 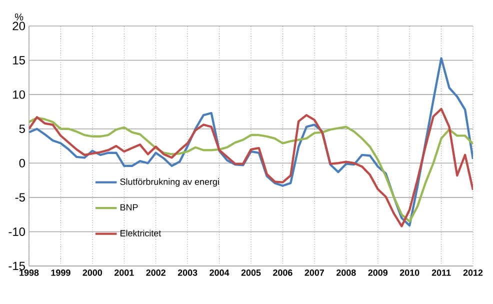 What do you see at coordinates (22, 129) in the screenshot?
I see `y-tick-label: 5` at bounding box center [22, 129].